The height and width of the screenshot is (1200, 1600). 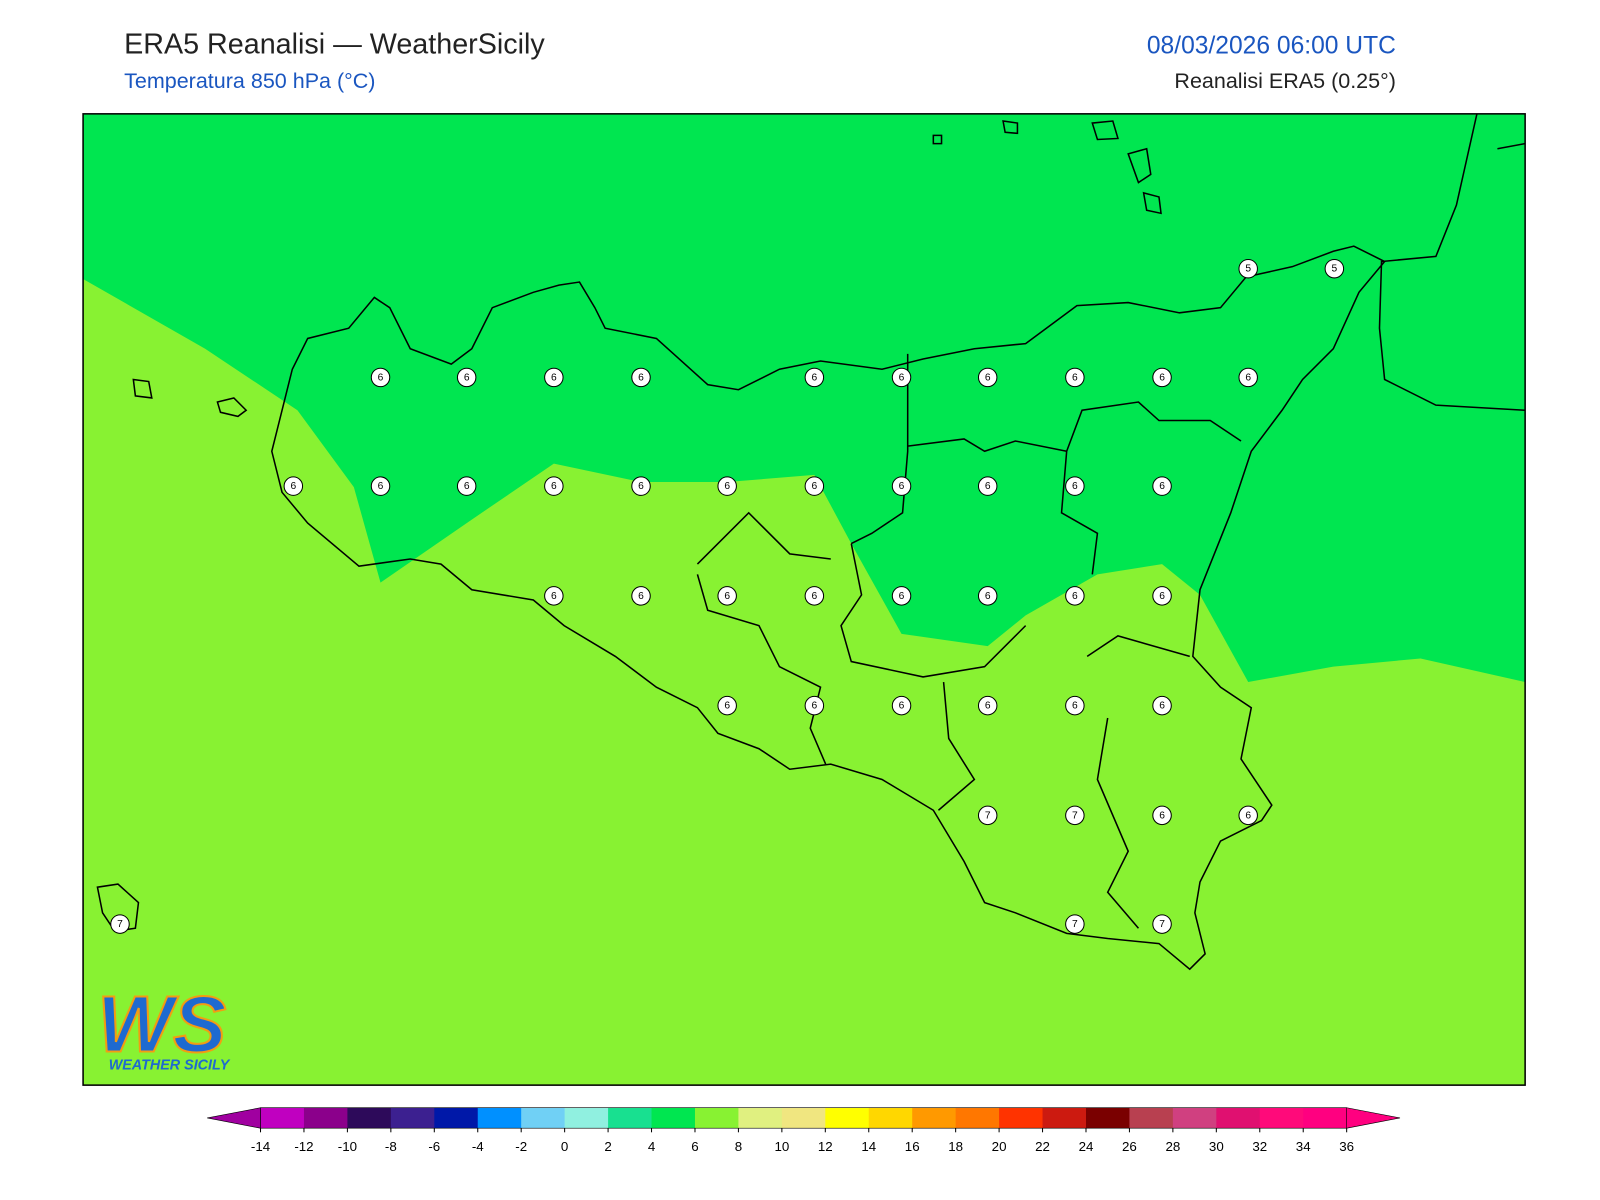 I want to click on logo-initials: WS, so click(x=161, y=1023).